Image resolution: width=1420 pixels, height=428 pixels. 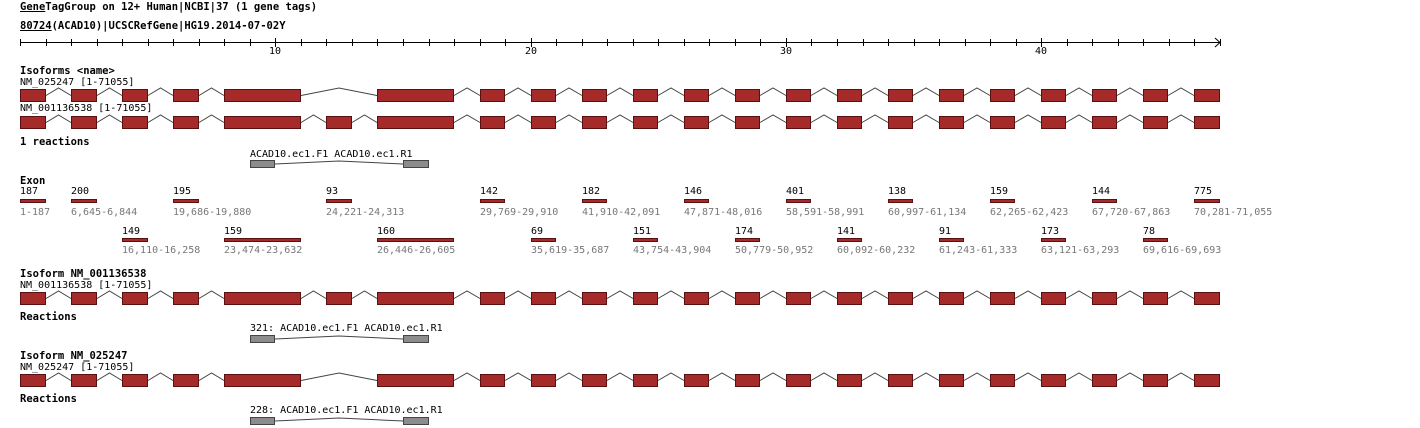 What do you see at coordinates (282, 26) in the screenshot?
I see `sort-toggle: Y` at bounding box center [282, 26].